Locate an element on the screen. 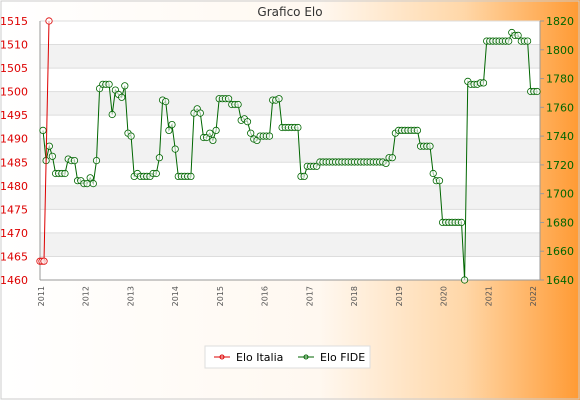  x-tick-label: 2015 is located at coordinates (220, 296).